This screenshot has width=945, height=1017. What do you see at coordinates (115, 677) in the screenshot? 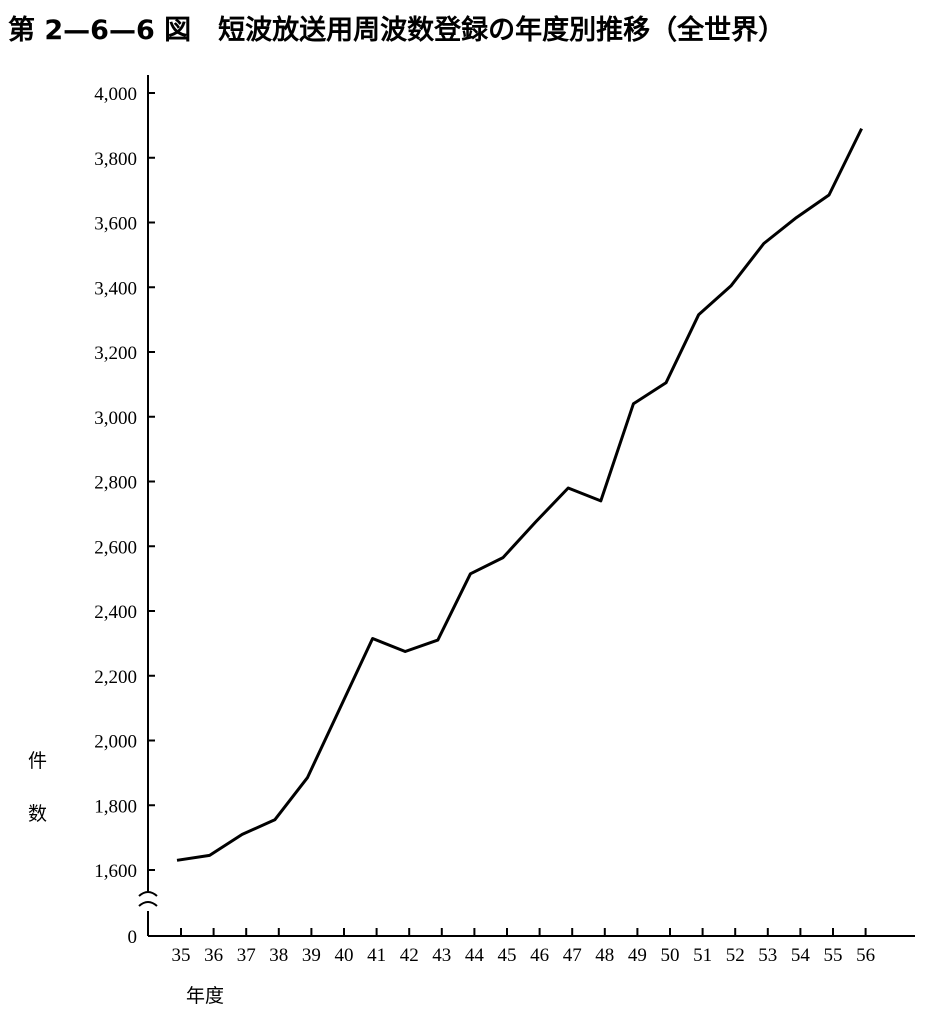
I see `y-tick-label: 2,200` at bounding box center [115, 677].